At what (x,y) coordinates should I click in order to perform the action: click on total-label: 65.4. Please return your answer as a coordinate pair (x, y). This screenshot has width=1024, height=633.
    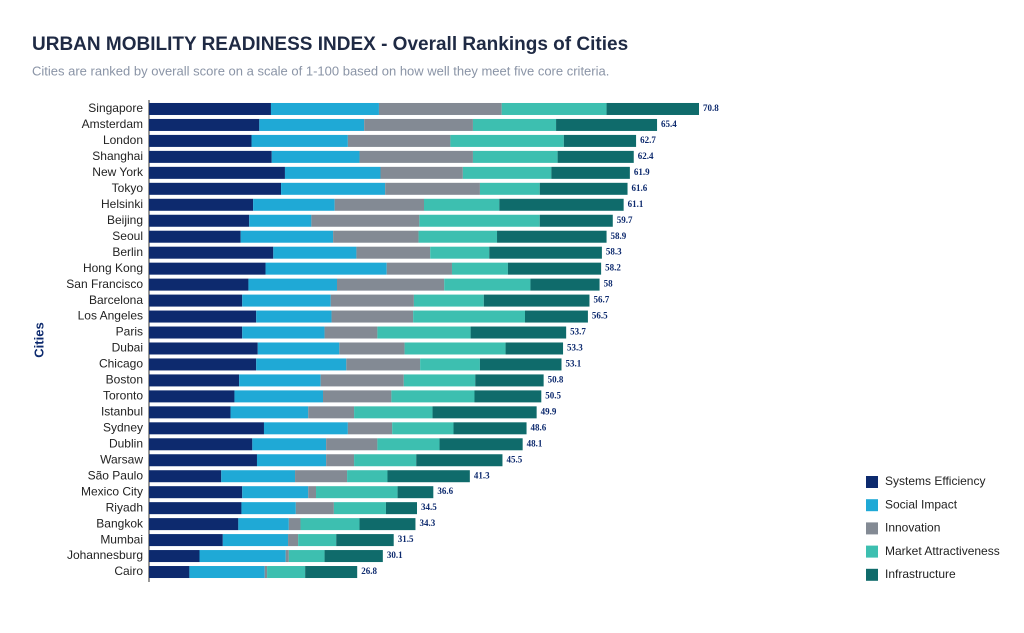
    Looking at the image, I should click on (669, 124).